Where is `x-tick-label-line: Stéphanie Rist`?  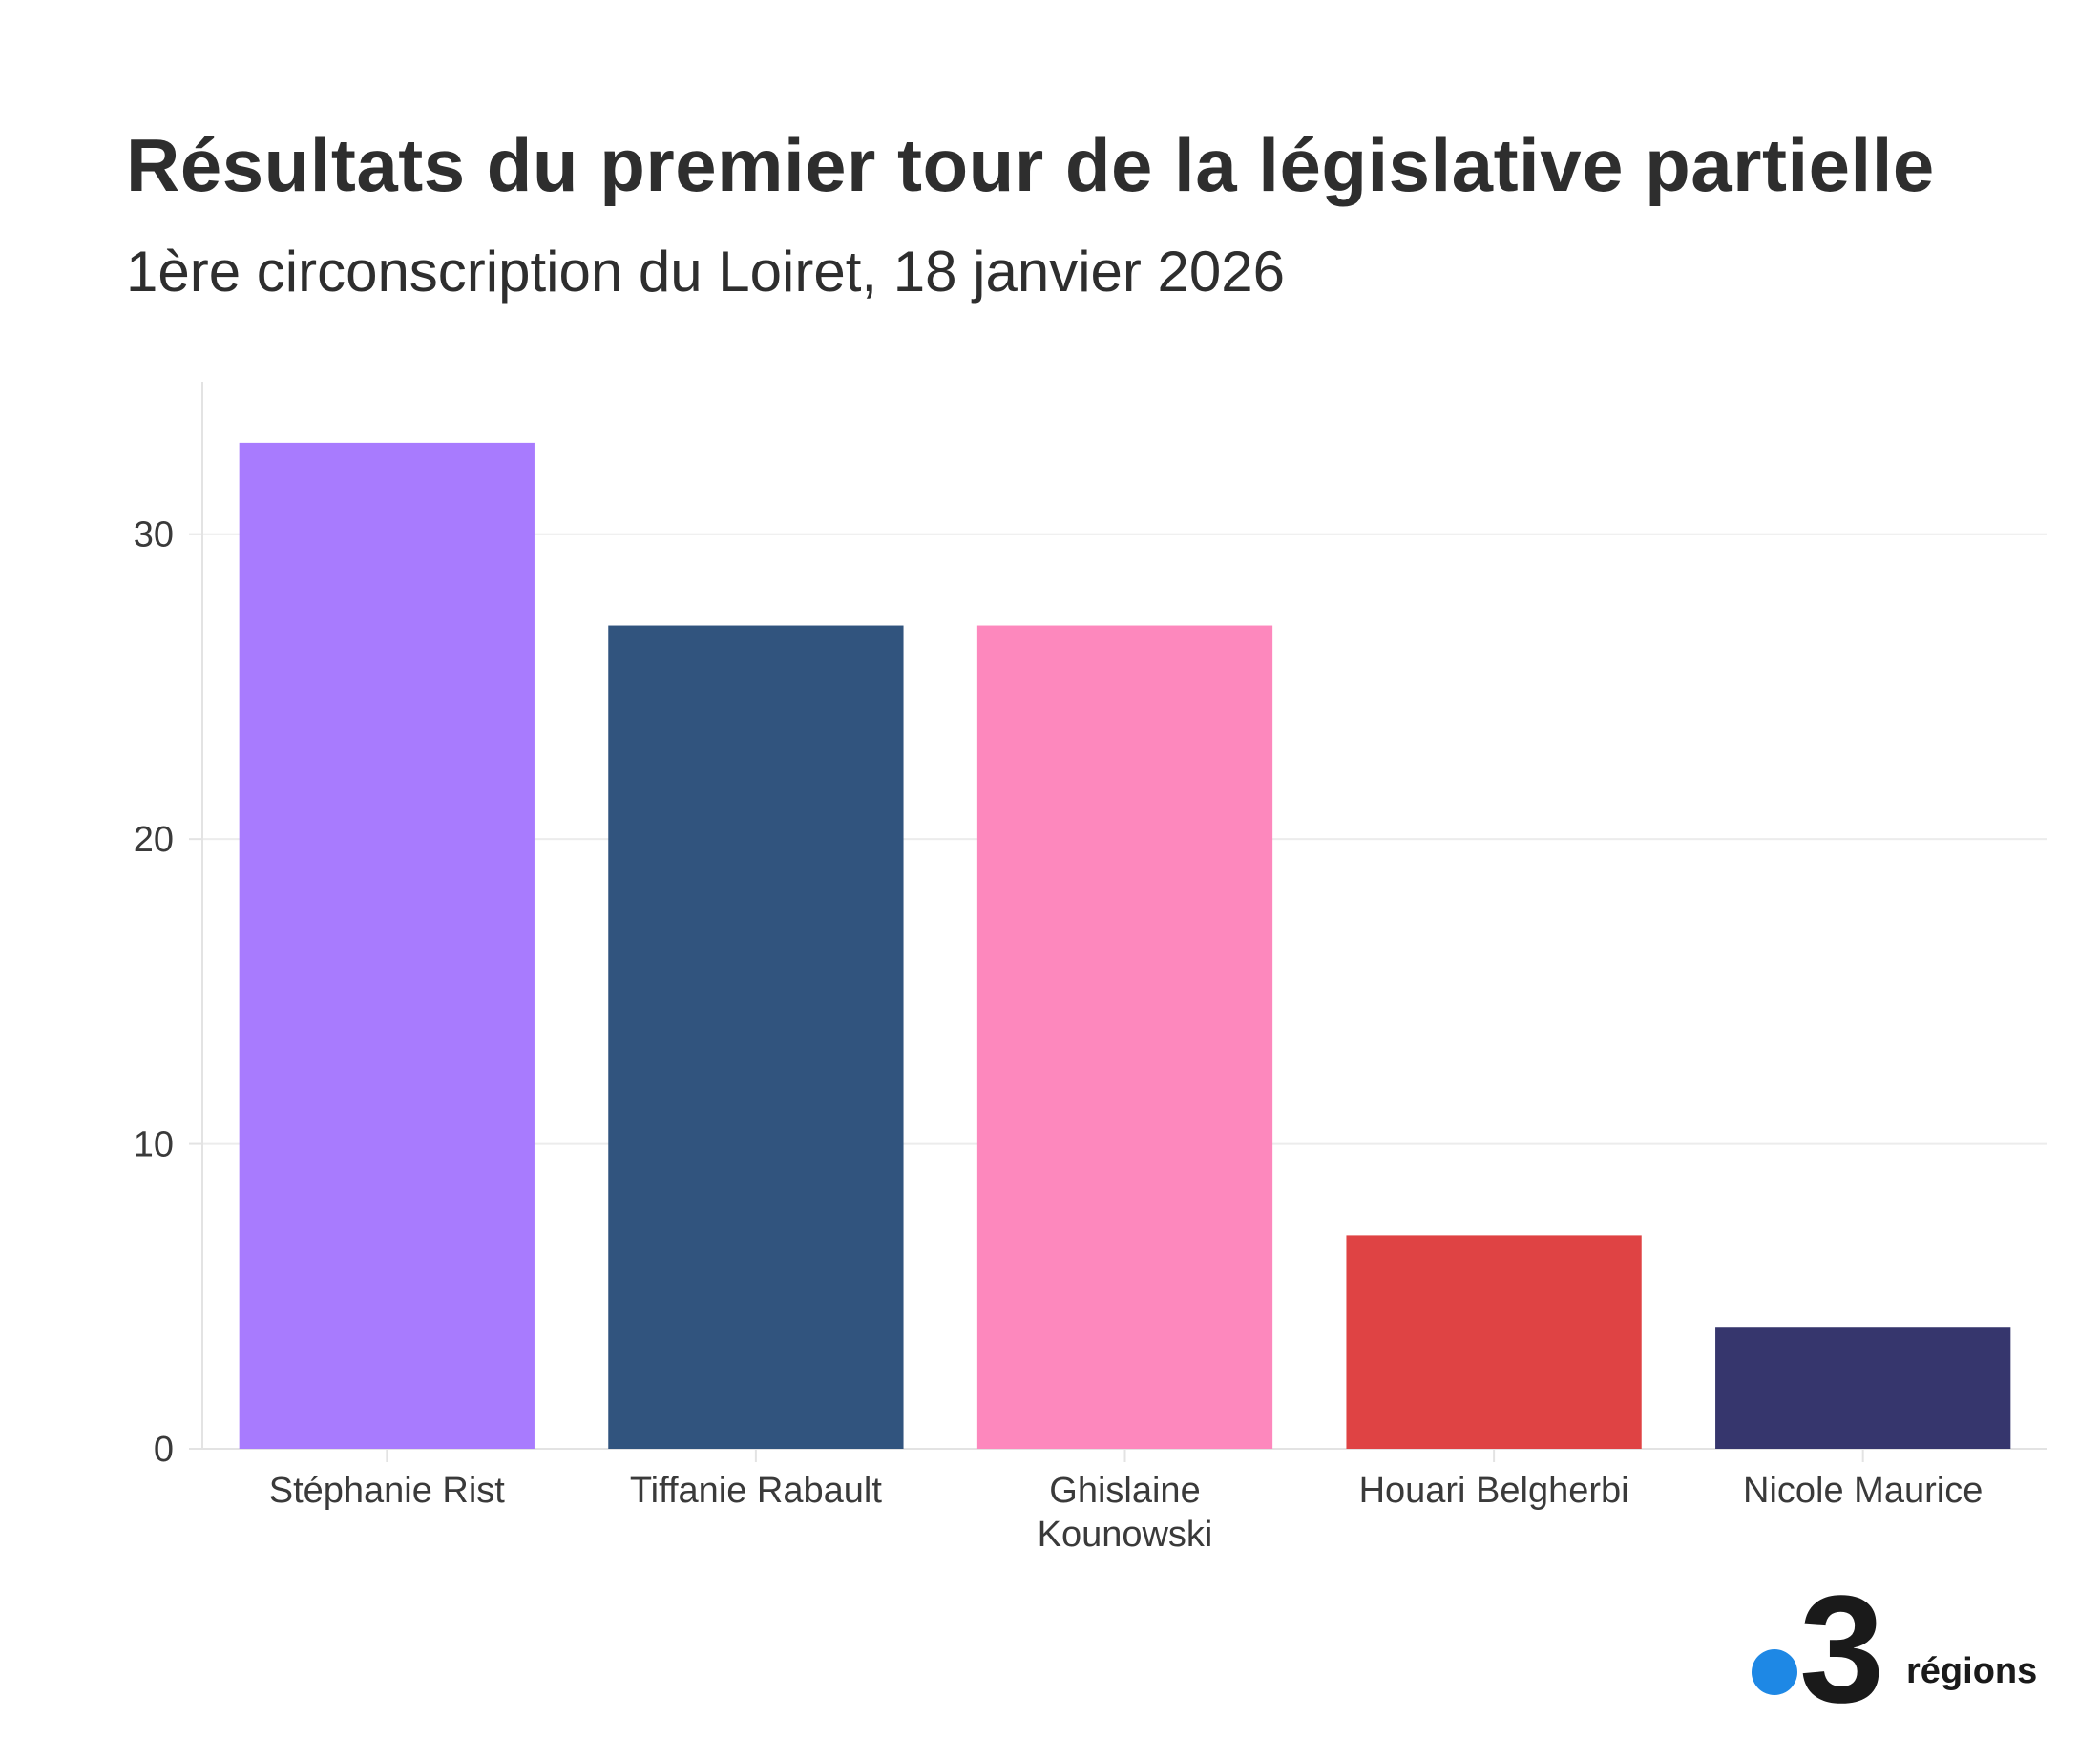 x-tick-label-line: Stéphanie Rist is located at coordinates (387, 1491).